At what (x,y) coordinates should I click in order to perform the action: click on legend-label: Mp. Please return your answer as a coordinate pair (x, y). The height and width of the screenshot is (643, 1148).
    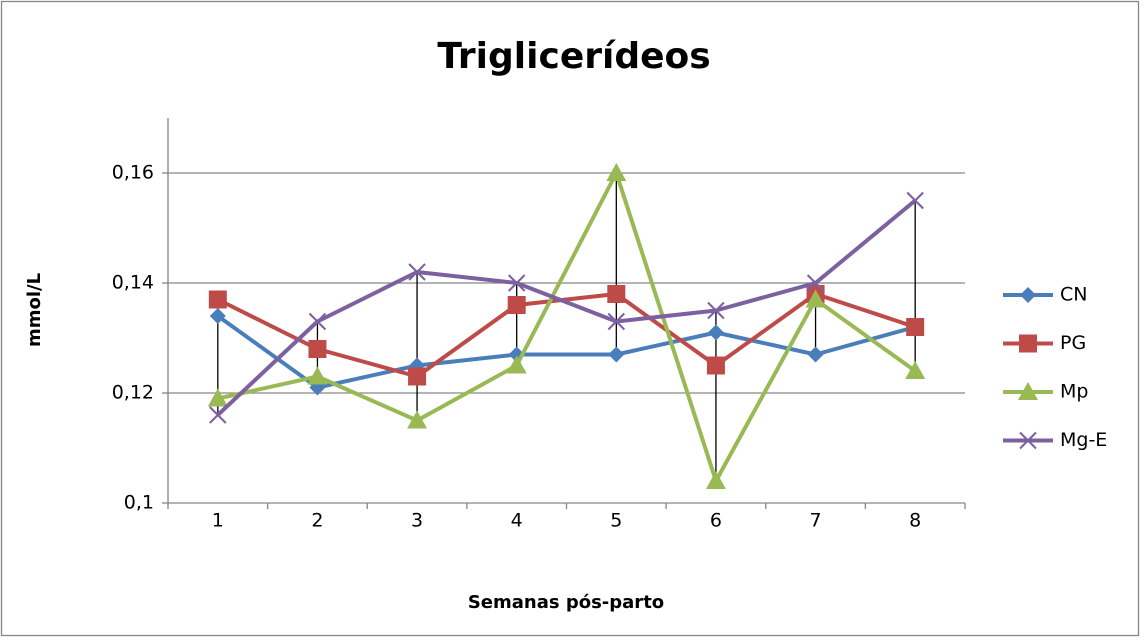
    Looking at the image, I should click on (1074, 392).